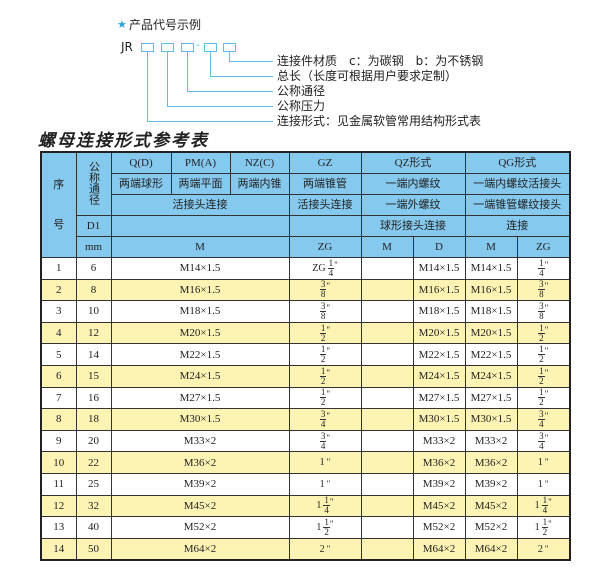 This screenshot has width=600, height=567. I want to click on header-cell: PM(A), so click(200, 162).